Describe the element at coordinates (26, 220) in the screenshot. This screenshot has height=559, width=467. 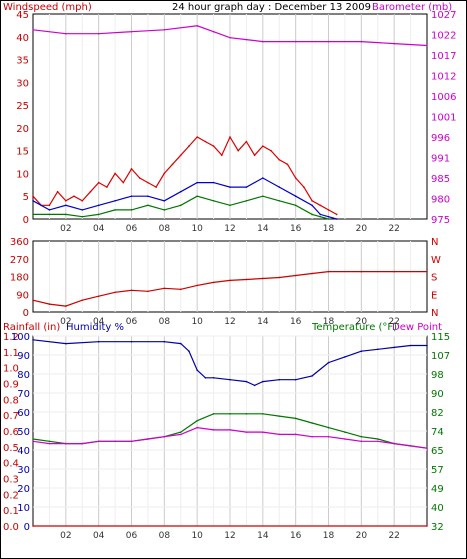
I see `y-tick-label-left-1: 0` at that location.